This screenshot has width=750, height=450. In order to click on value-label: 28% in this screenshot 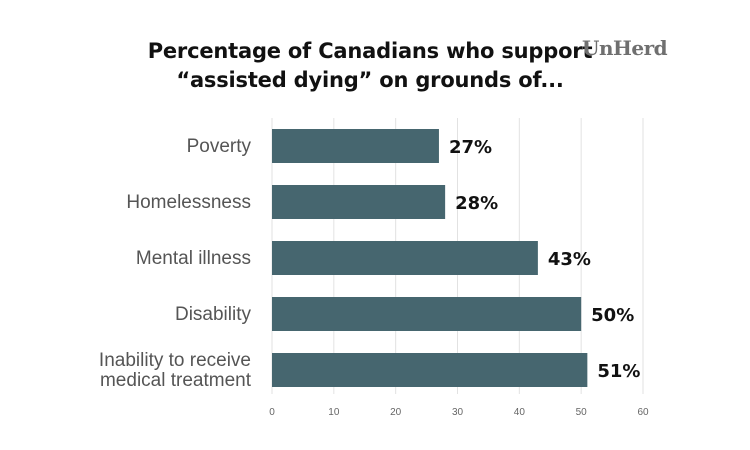, I will do `click(476, 203)`.